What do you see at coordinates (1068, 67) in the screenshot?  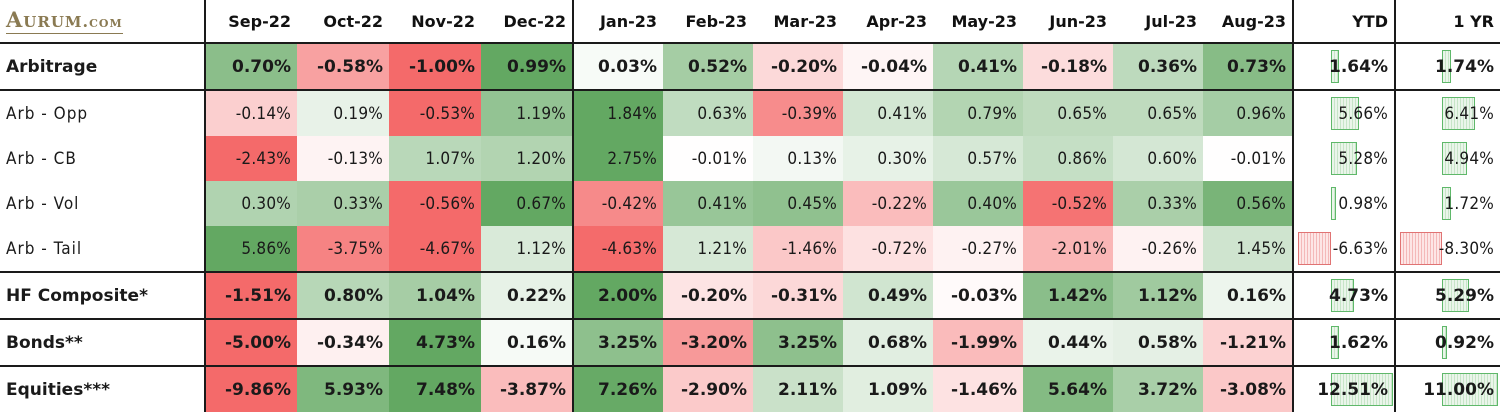 I see `return-cell: -0.18%` at bounding box center [1068, 67].